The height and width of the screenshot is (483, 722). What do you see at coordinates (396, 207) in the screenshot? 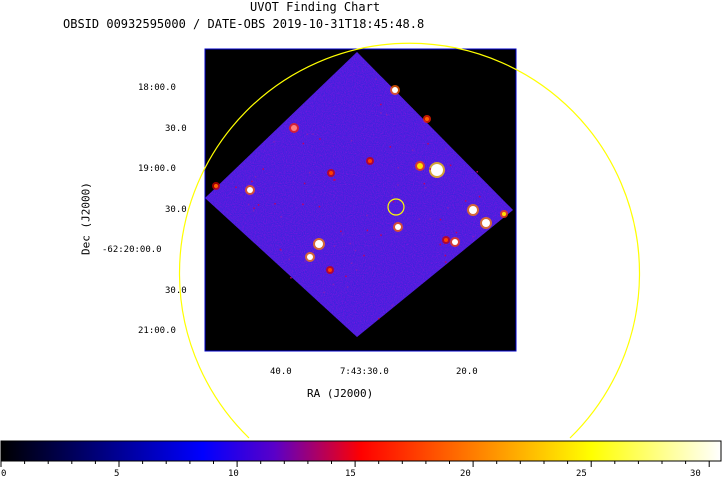
I see `target-marker-circle` at bounding box center [396, 207].